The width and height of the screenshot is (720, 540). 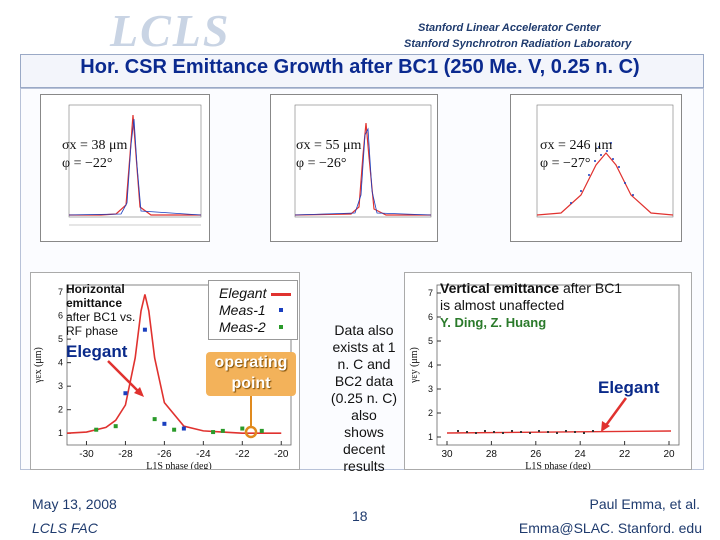 I want to click on top-plot-right-graph, so click(x=605, y=161).